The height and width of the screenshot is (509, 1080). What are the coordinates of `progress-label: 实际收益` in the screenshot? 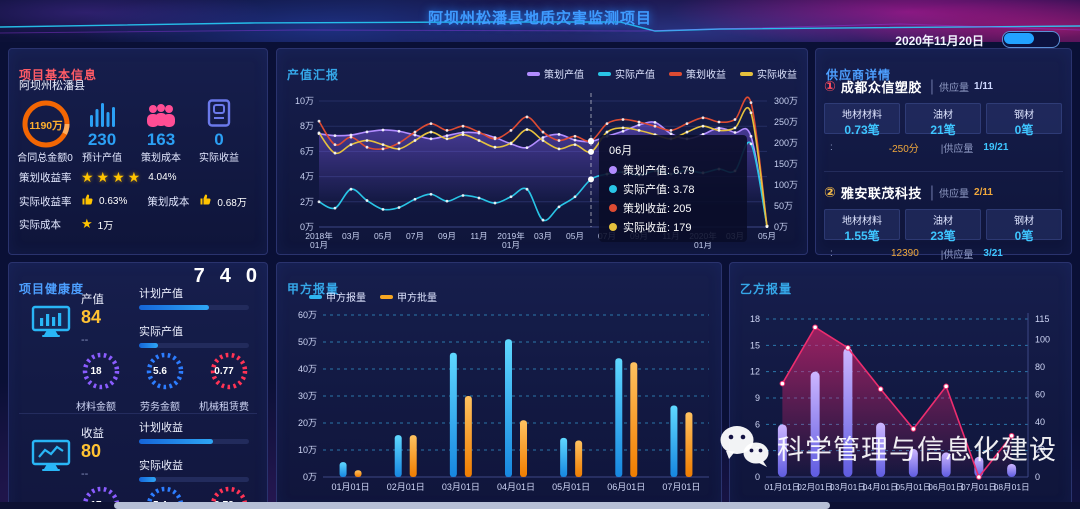 It's located at (161, 466).